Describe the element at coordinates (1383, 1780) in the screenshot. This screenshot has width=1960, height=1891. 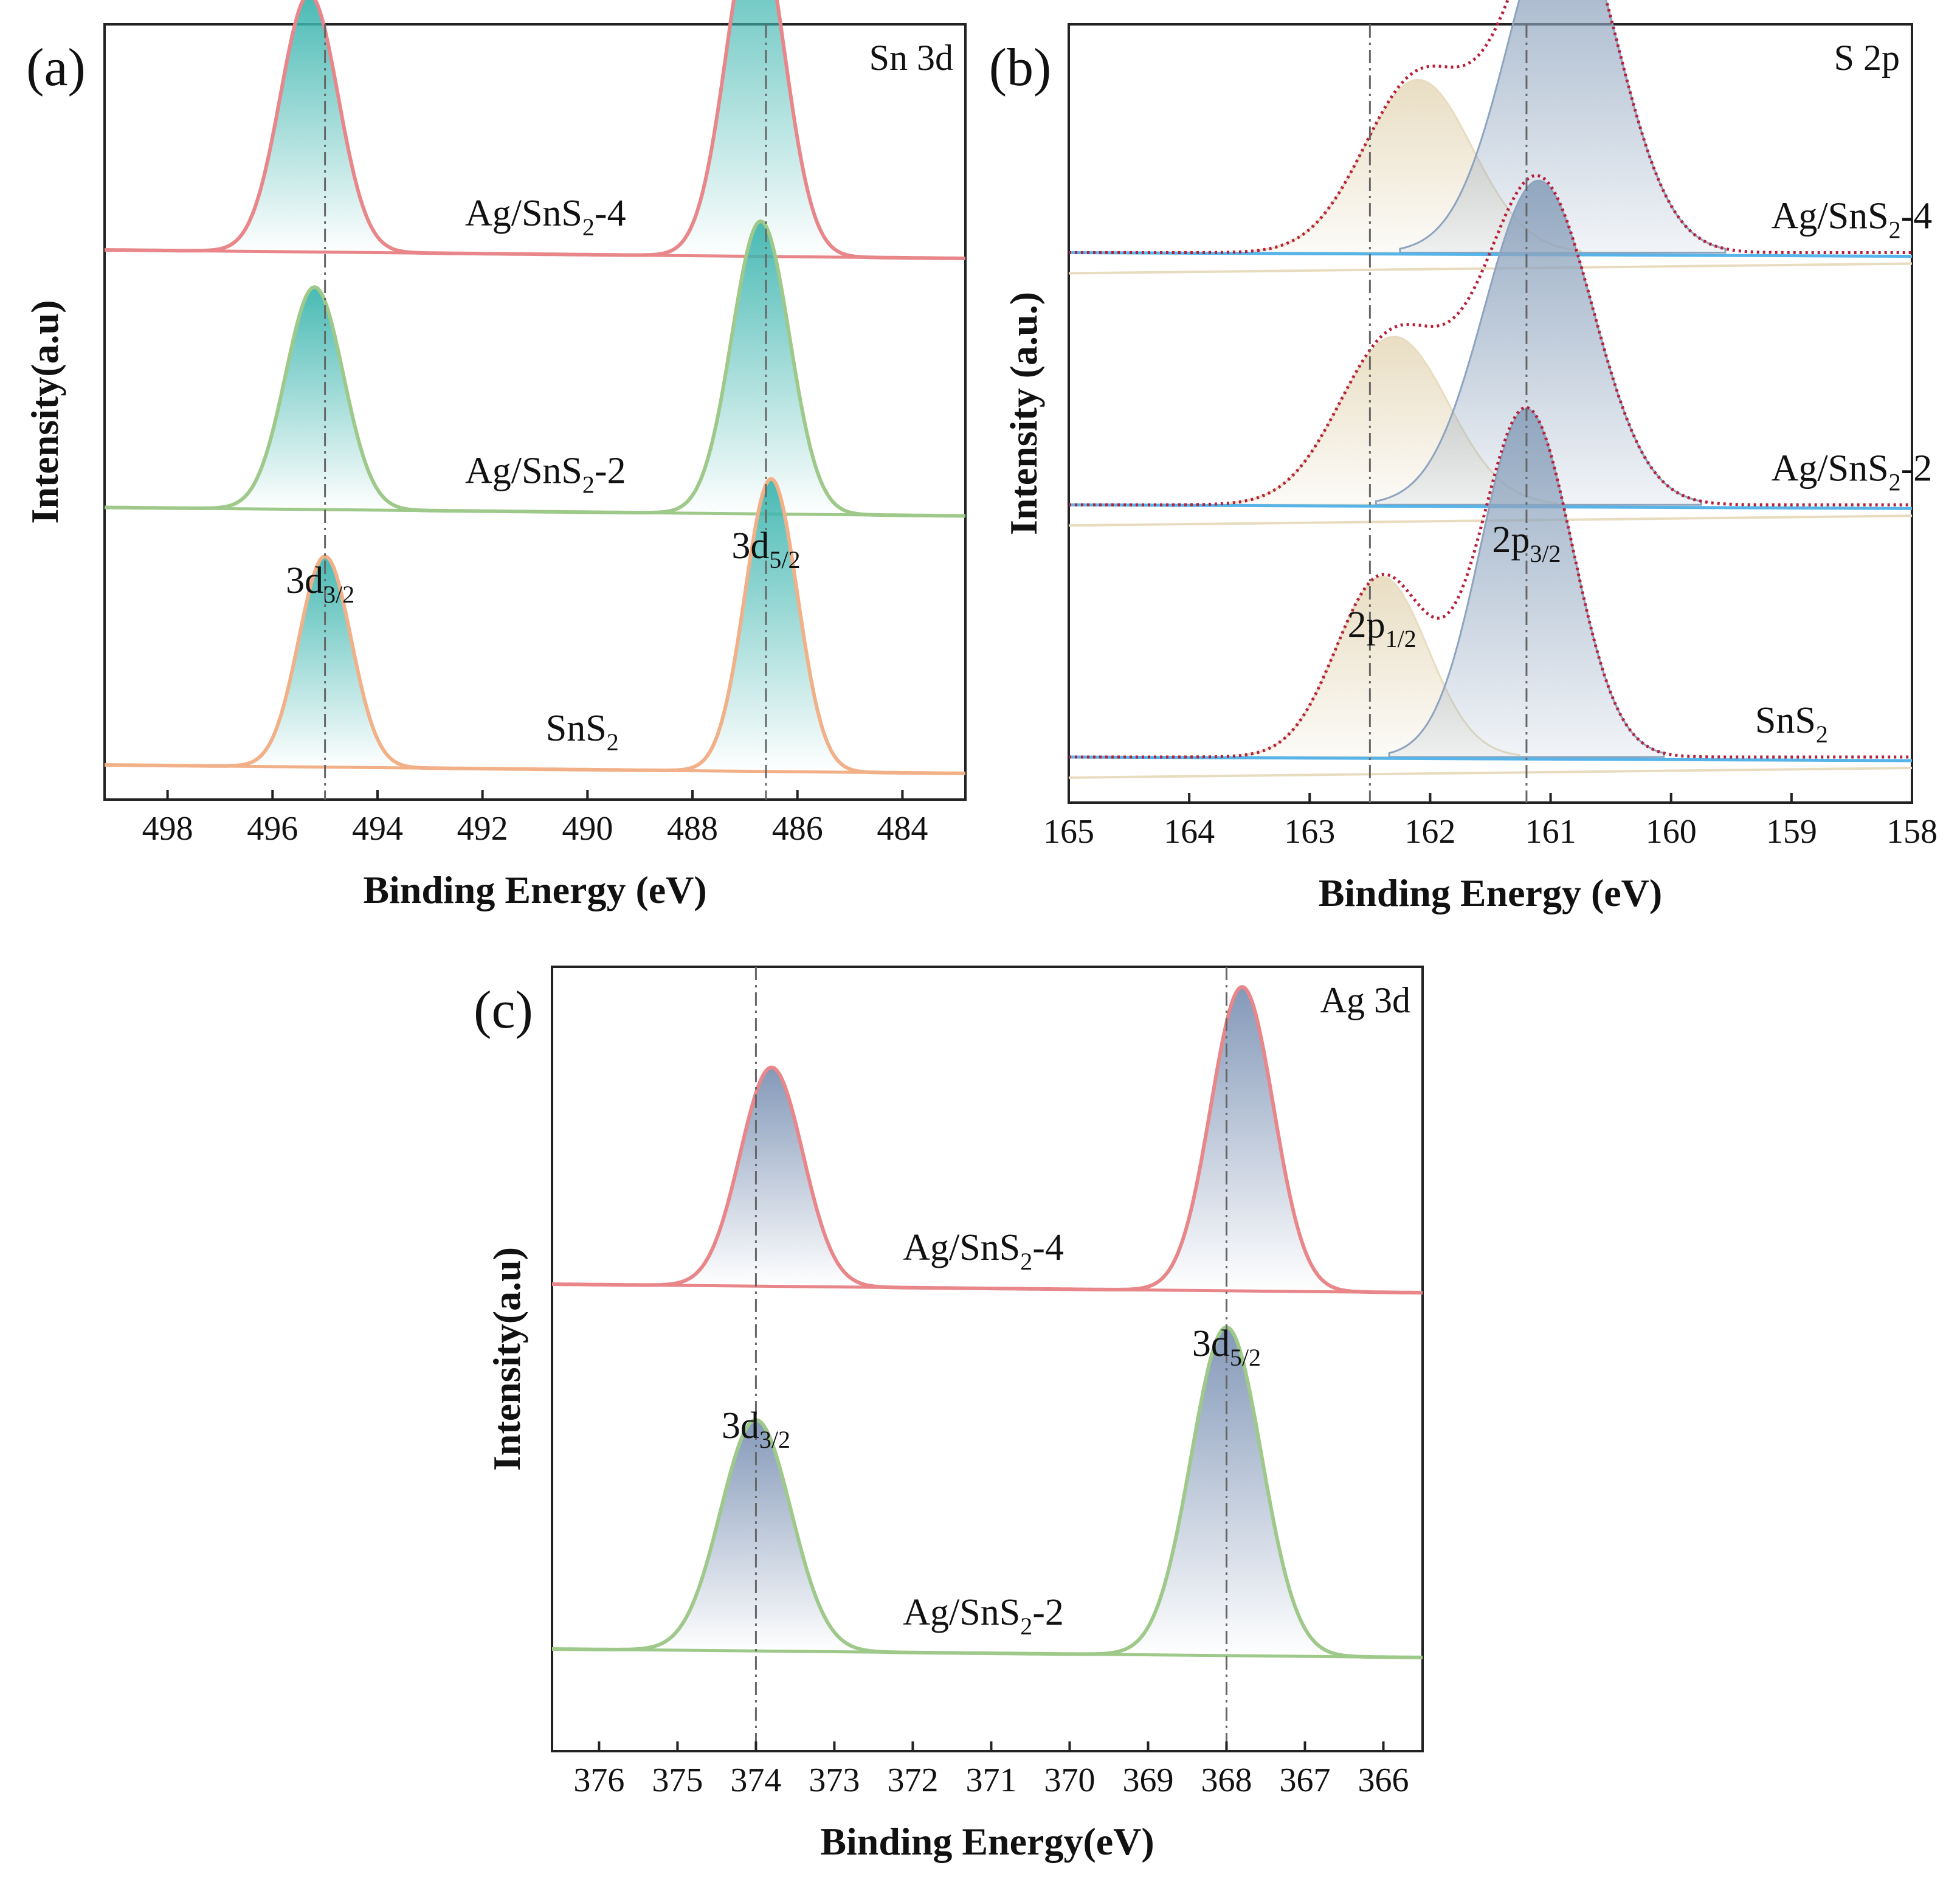
I see `x-tick-label: 366` at that location.